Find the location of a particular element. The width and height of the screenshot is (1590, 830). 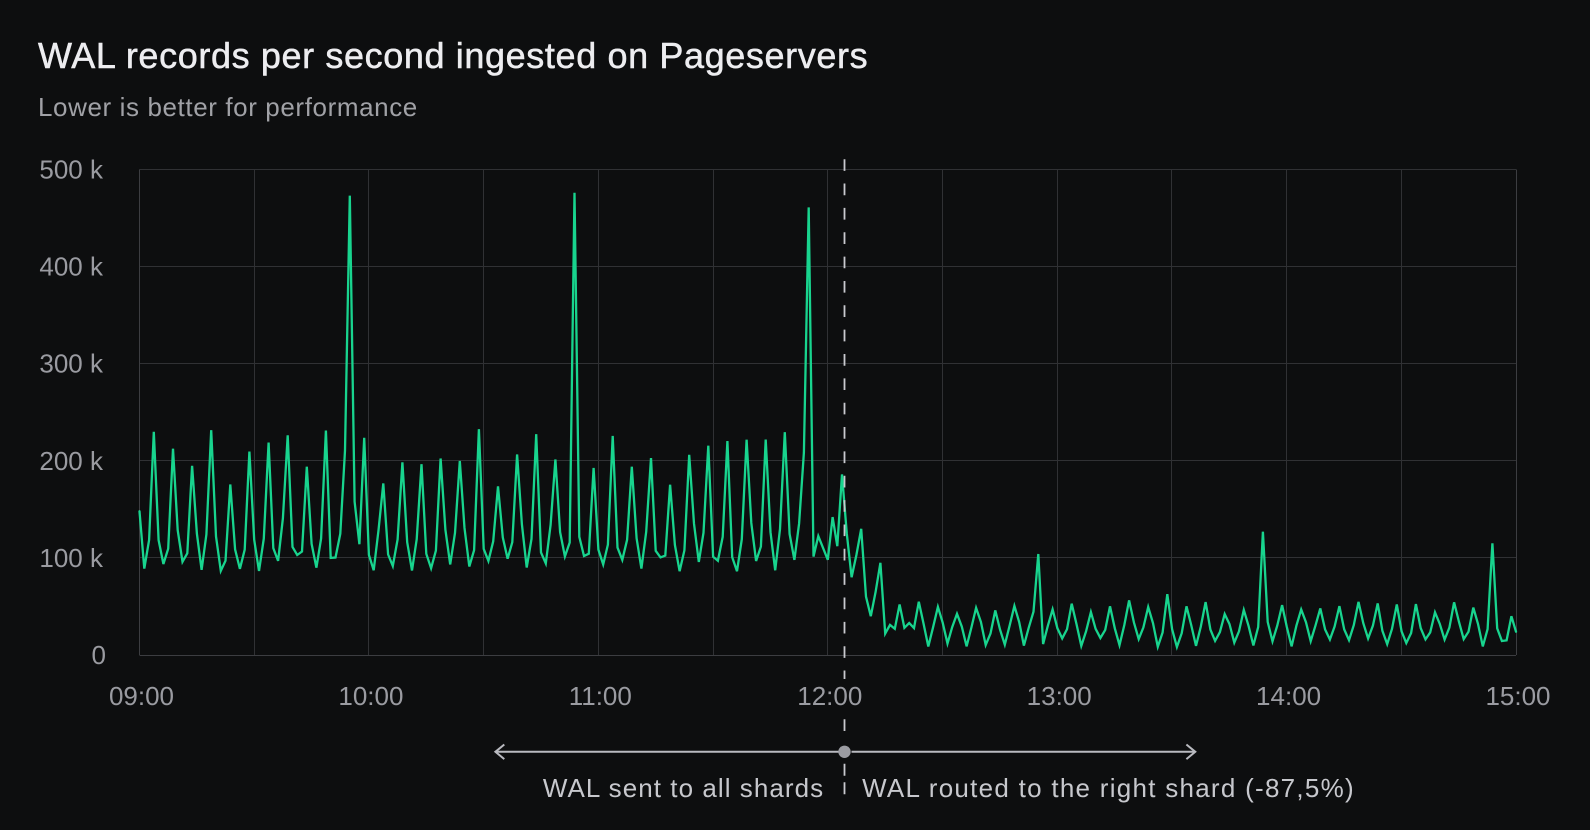

svg-text: 500 k is located at coordinates (71, 170).